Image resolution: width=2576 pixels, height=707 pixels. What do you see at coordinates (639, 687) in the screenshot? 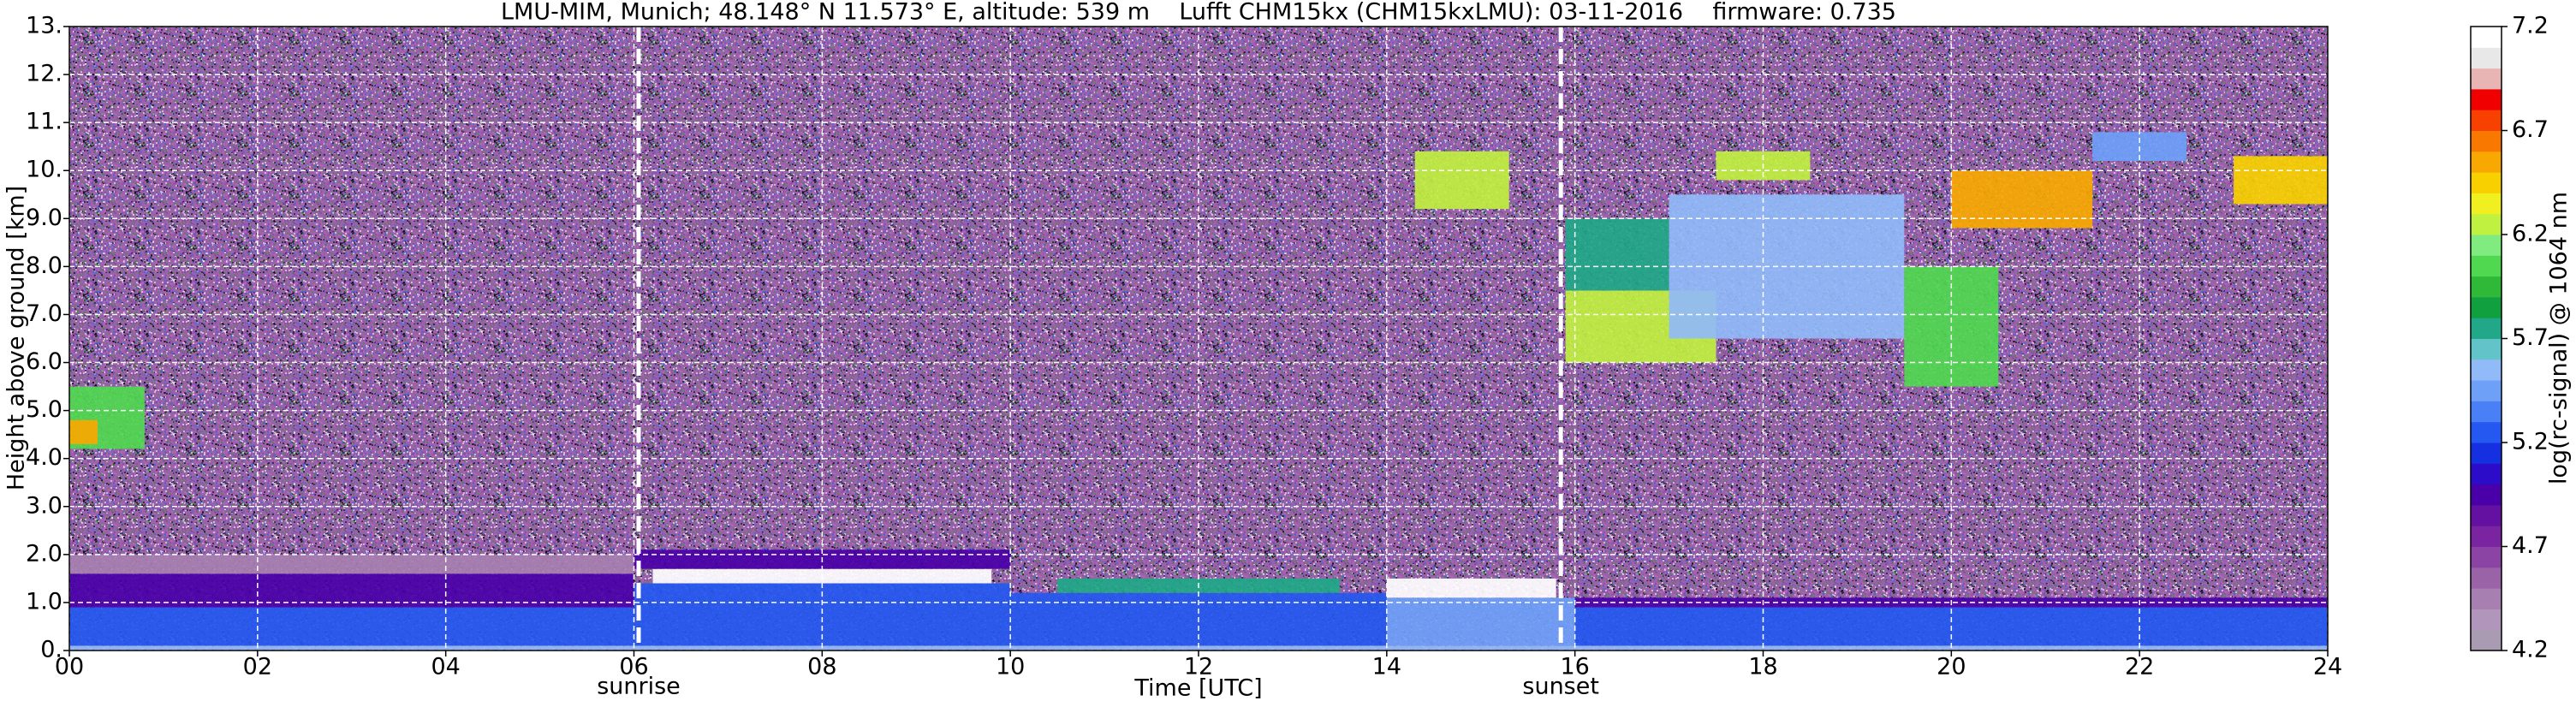
I see `annotation-label: sunrise` at bounding box center [639, 687].